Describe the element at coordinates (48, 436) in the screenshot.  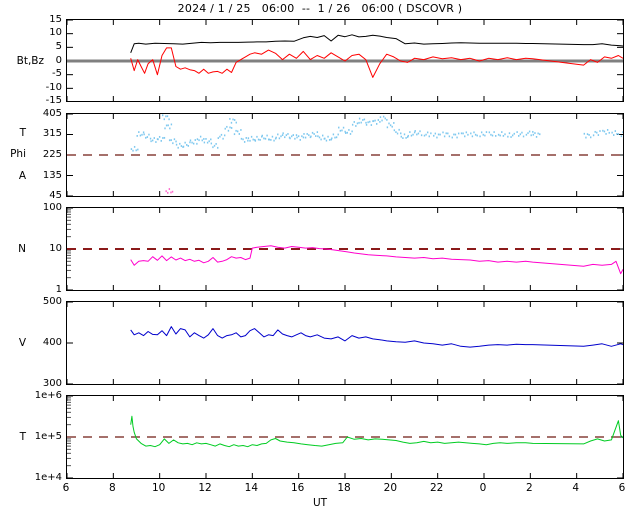
I see `ytick-p5-1: 1e+5` at that location.